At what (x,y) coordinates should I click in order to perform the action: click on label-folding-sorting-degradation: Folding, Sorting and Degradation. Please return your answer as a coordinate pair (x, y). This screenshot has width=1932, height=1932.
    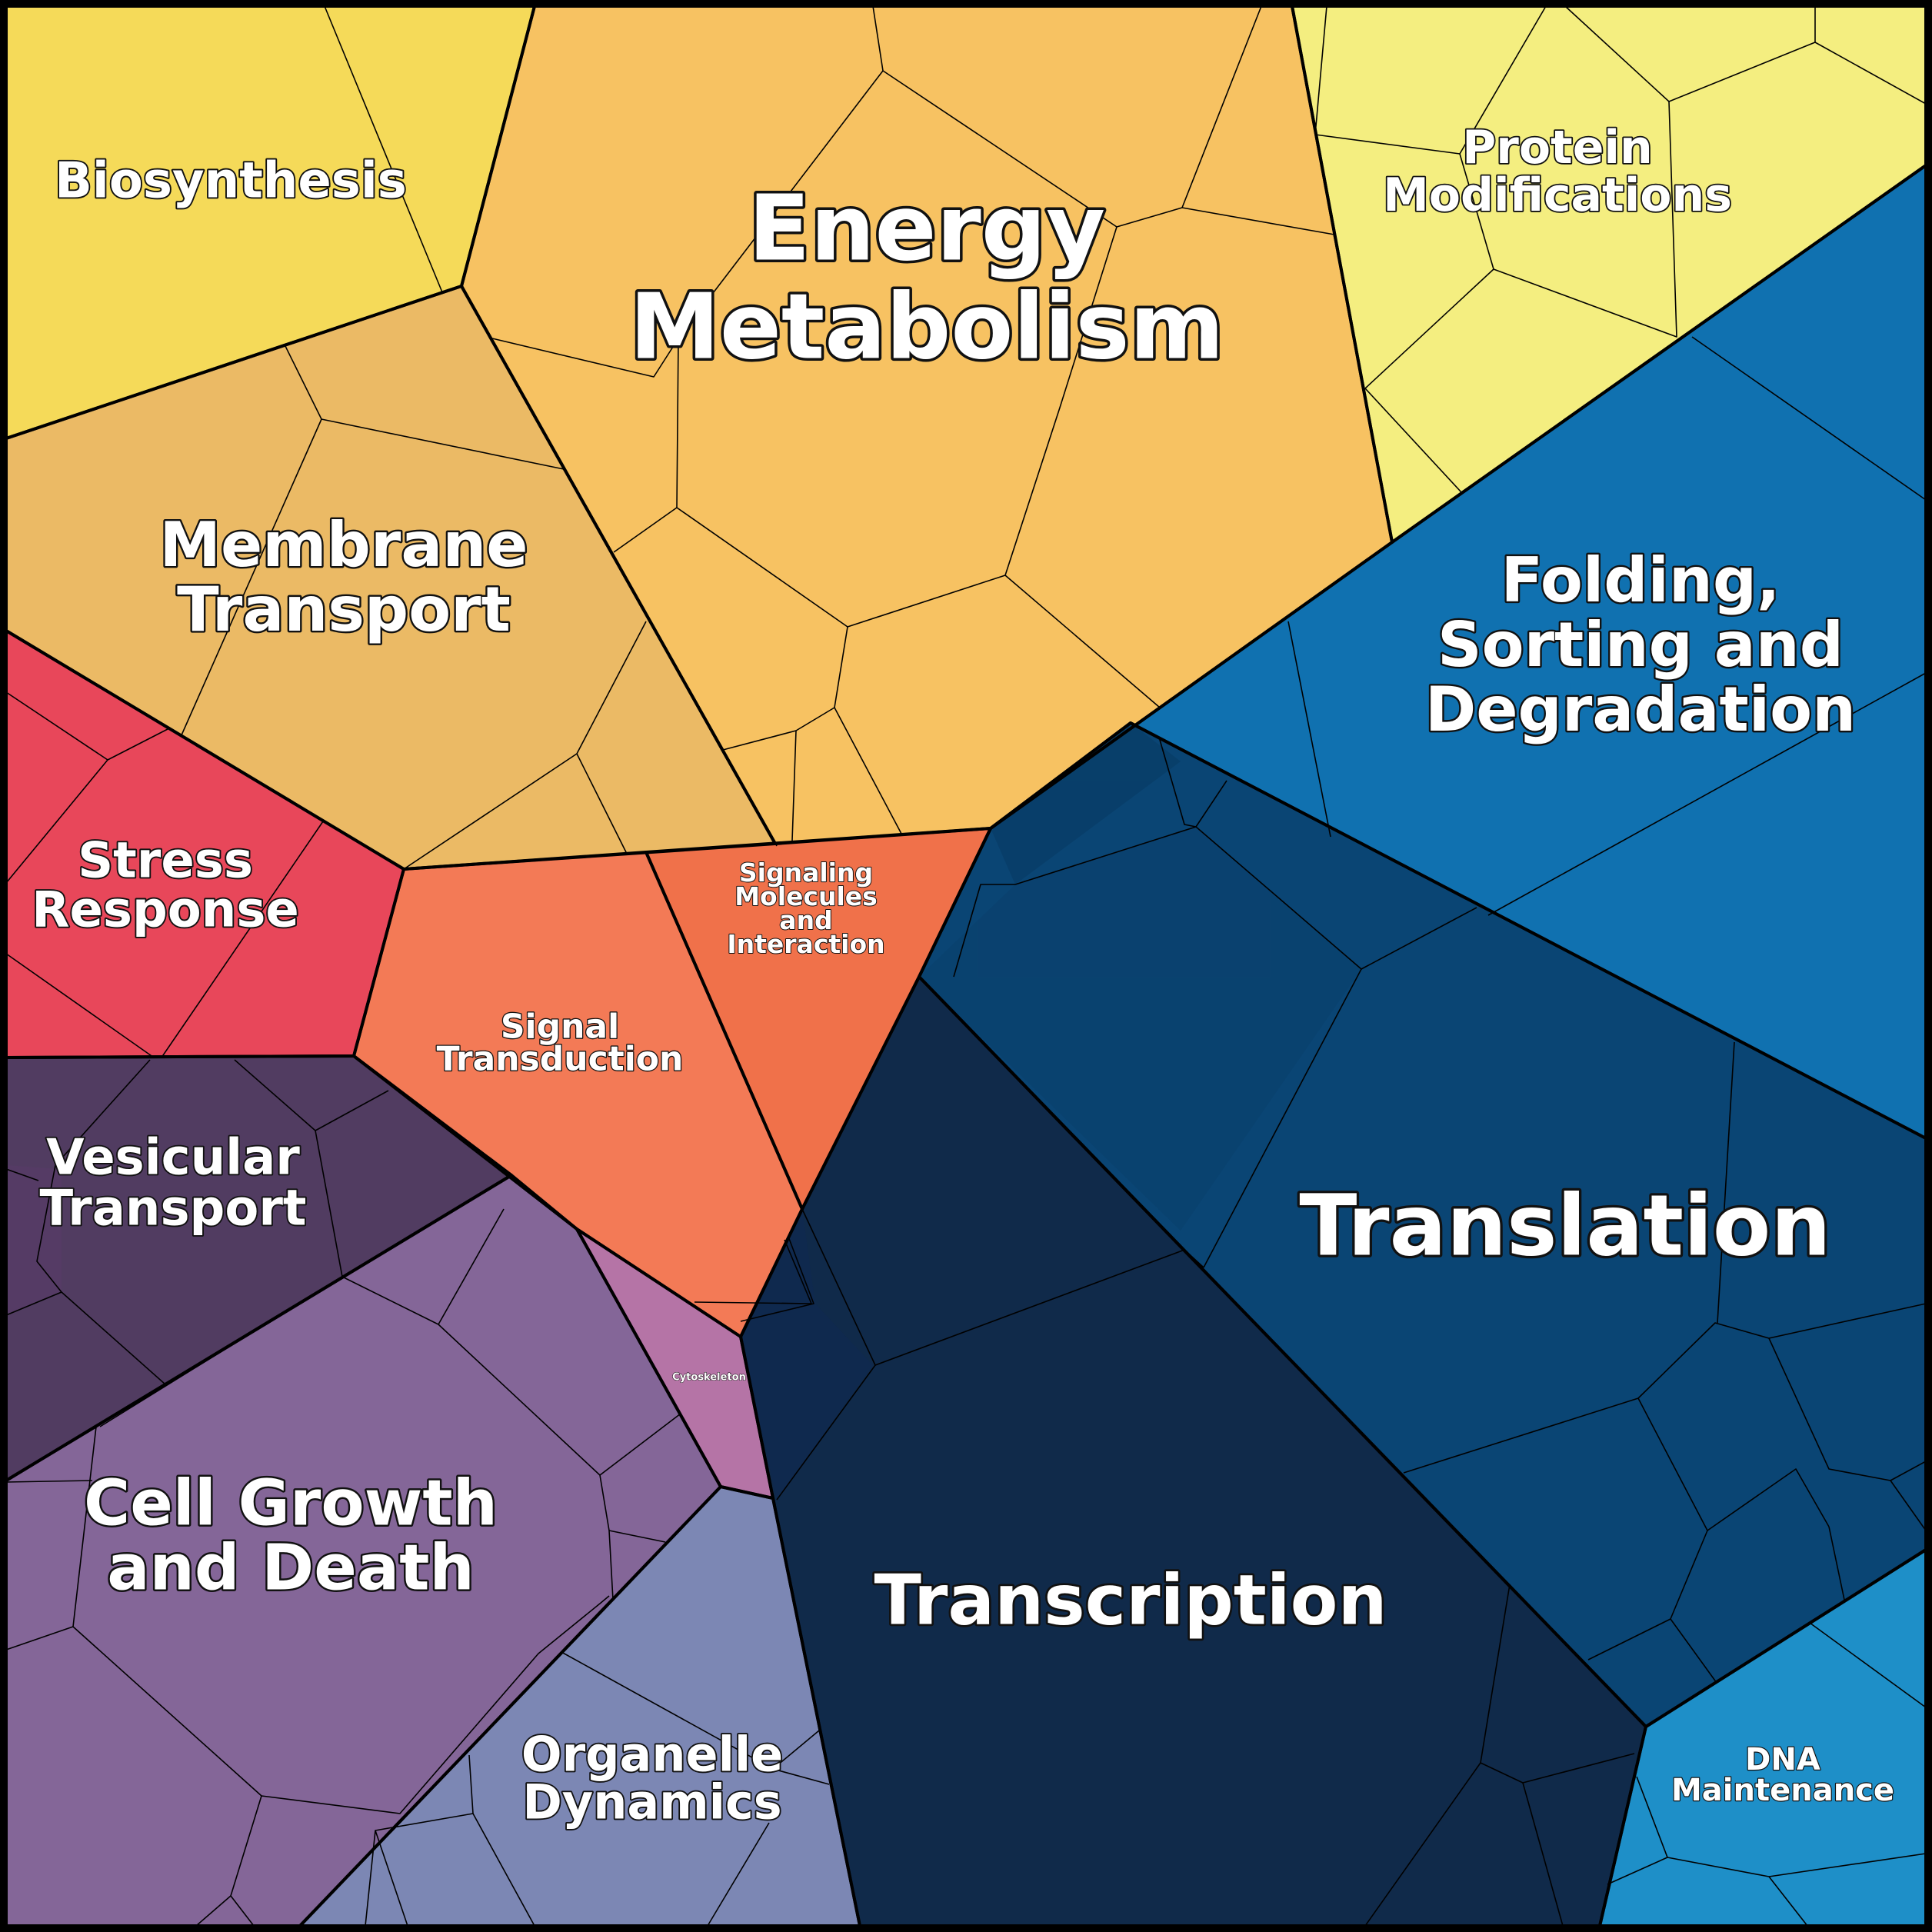
    Looking at the image, I should click on (1640, 645).